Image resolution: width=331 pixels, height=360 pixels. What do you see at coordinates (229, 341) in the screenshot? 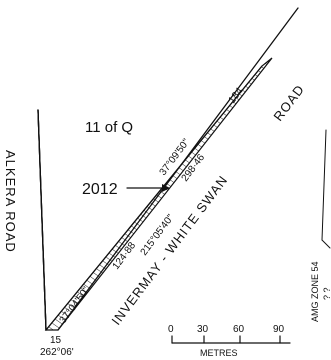
I see `scale-bar: 0 30 60 90 METRES` at bounding box center [229, 341].